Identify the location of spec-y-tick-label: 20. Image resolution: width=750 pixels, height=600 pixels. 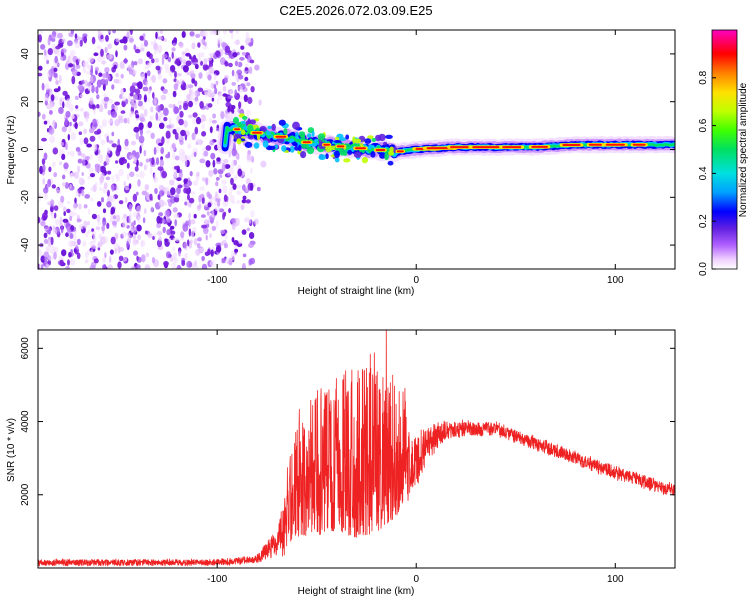
(25, 102).